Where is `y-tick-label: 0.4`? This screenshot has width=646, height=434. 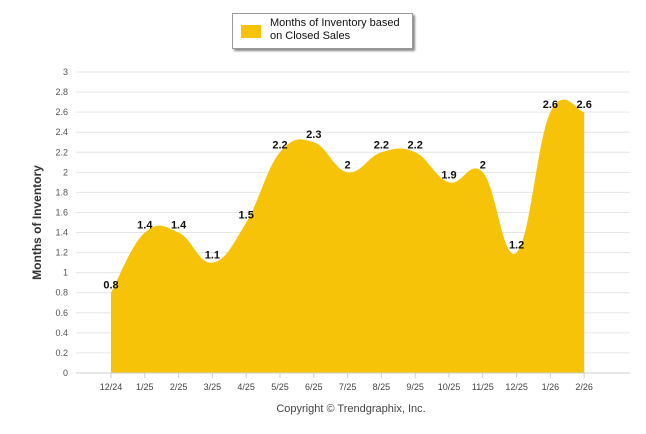
y-tick-label: 0.4 is located at coordinates (61, 333).